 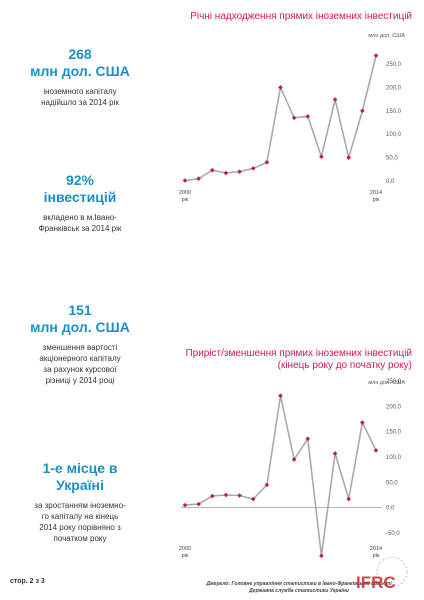 What do you see at coordinates (376, 582) in the screenshot?
I see `logo-text: IFRC` at bounding box center [376, 582].